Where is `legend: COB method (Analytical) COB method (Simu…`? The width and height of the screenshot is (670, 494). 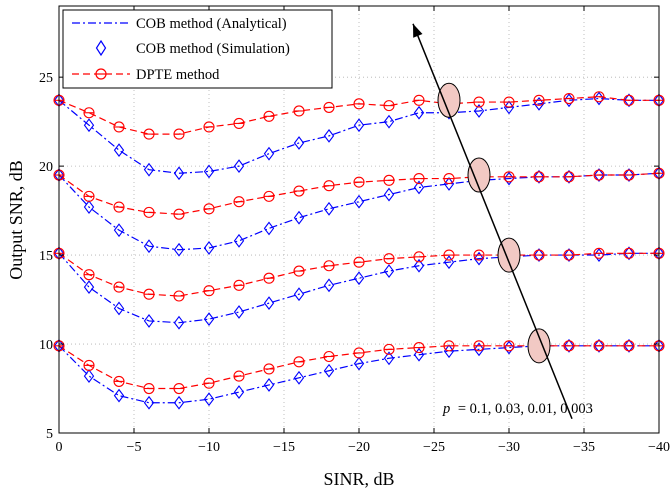
legend: COB method (Analytical) COB method (Simu… is located at coordinates (197, 49).